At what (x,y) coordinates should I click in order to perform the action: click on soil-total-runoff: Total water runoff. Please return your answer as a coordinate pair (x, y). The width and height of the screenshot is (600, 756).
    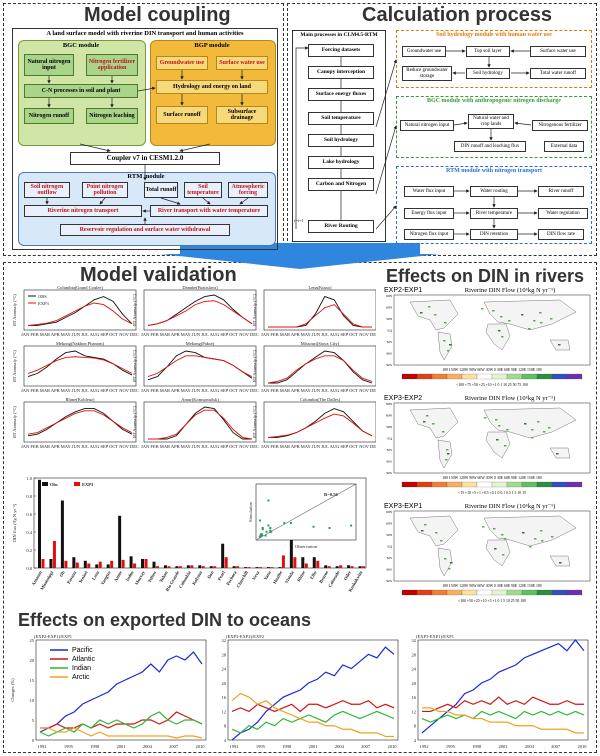
    Looking at the image, I should click on (558, 73).